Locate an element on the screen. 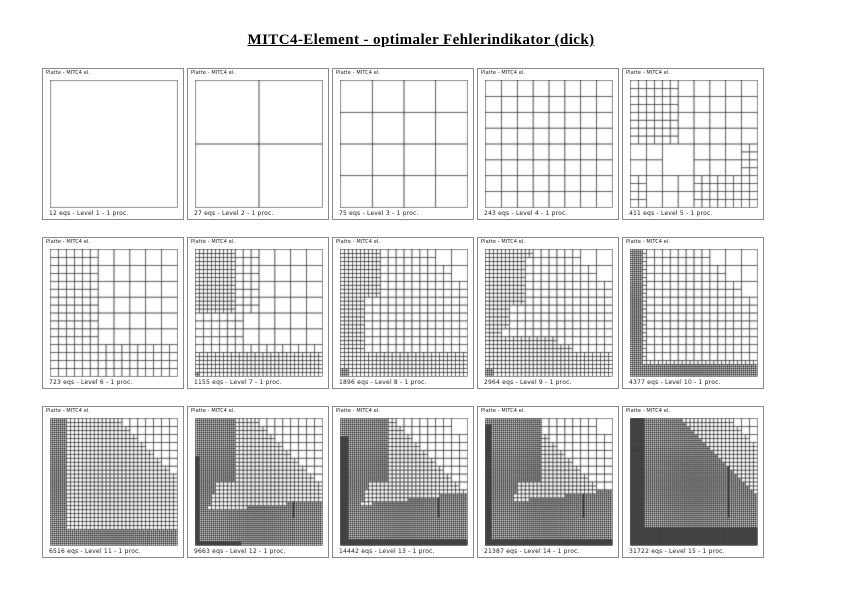 The width and height of the screenshot is (842, 596). panel-caption: 14442 eqs - Level 13 - 1 proc. is located at coordinates (387, 551).